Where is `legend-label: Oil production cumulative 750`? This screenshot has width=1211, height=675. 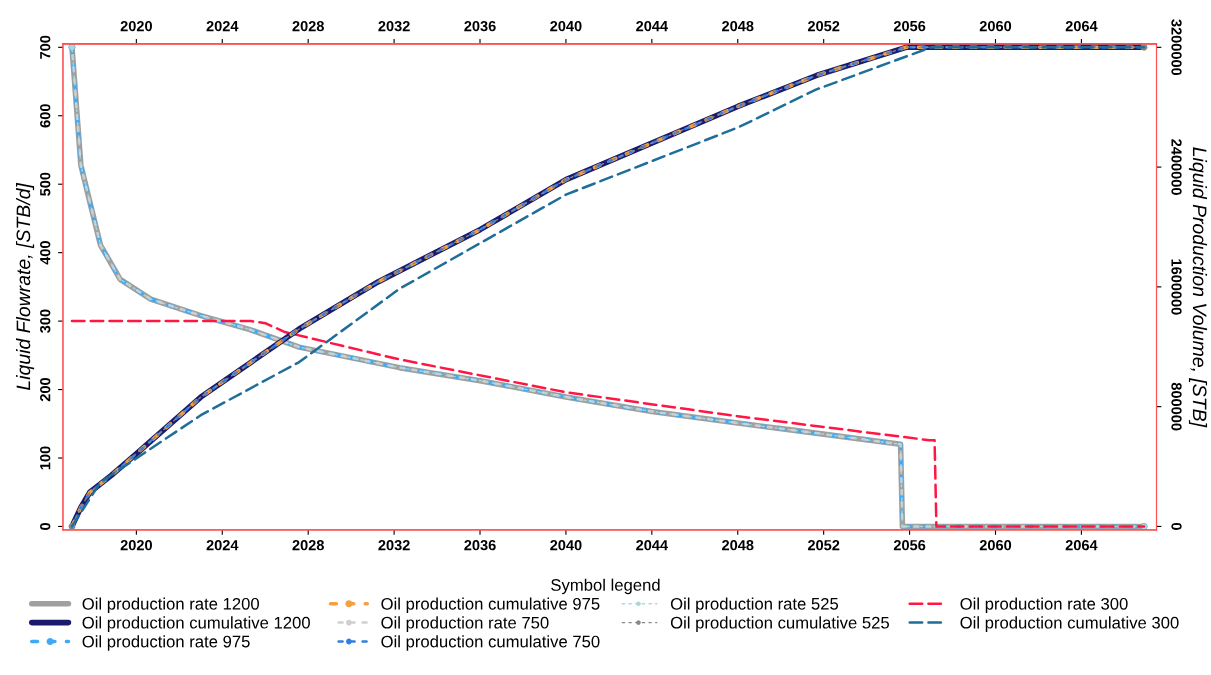
legend-label: Oil production cumulative 750 is located at coordinates (490, 643).